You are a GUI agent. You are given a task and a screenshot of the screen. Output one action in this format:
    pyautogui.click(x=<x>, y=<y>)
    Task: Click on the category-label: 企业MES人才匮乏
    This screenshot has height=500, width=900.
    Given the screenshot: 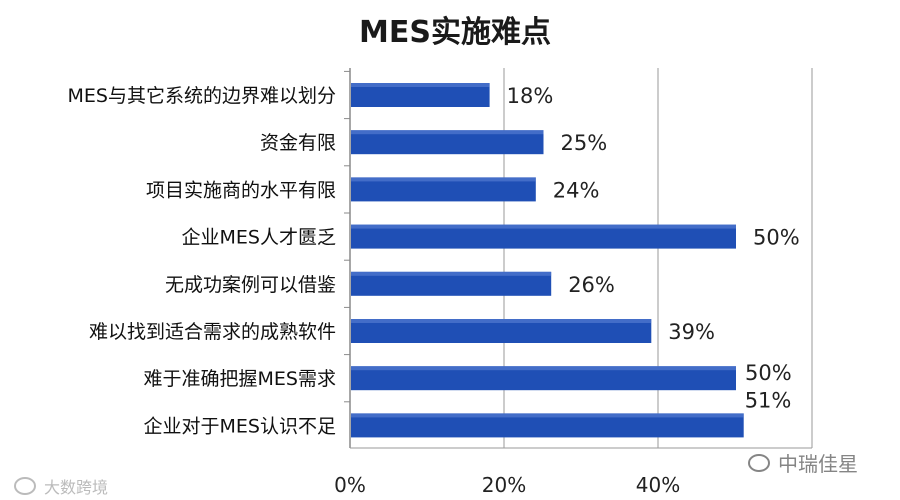 What is the action you would take?
    pyautogui.click(x=259, y=238)
    